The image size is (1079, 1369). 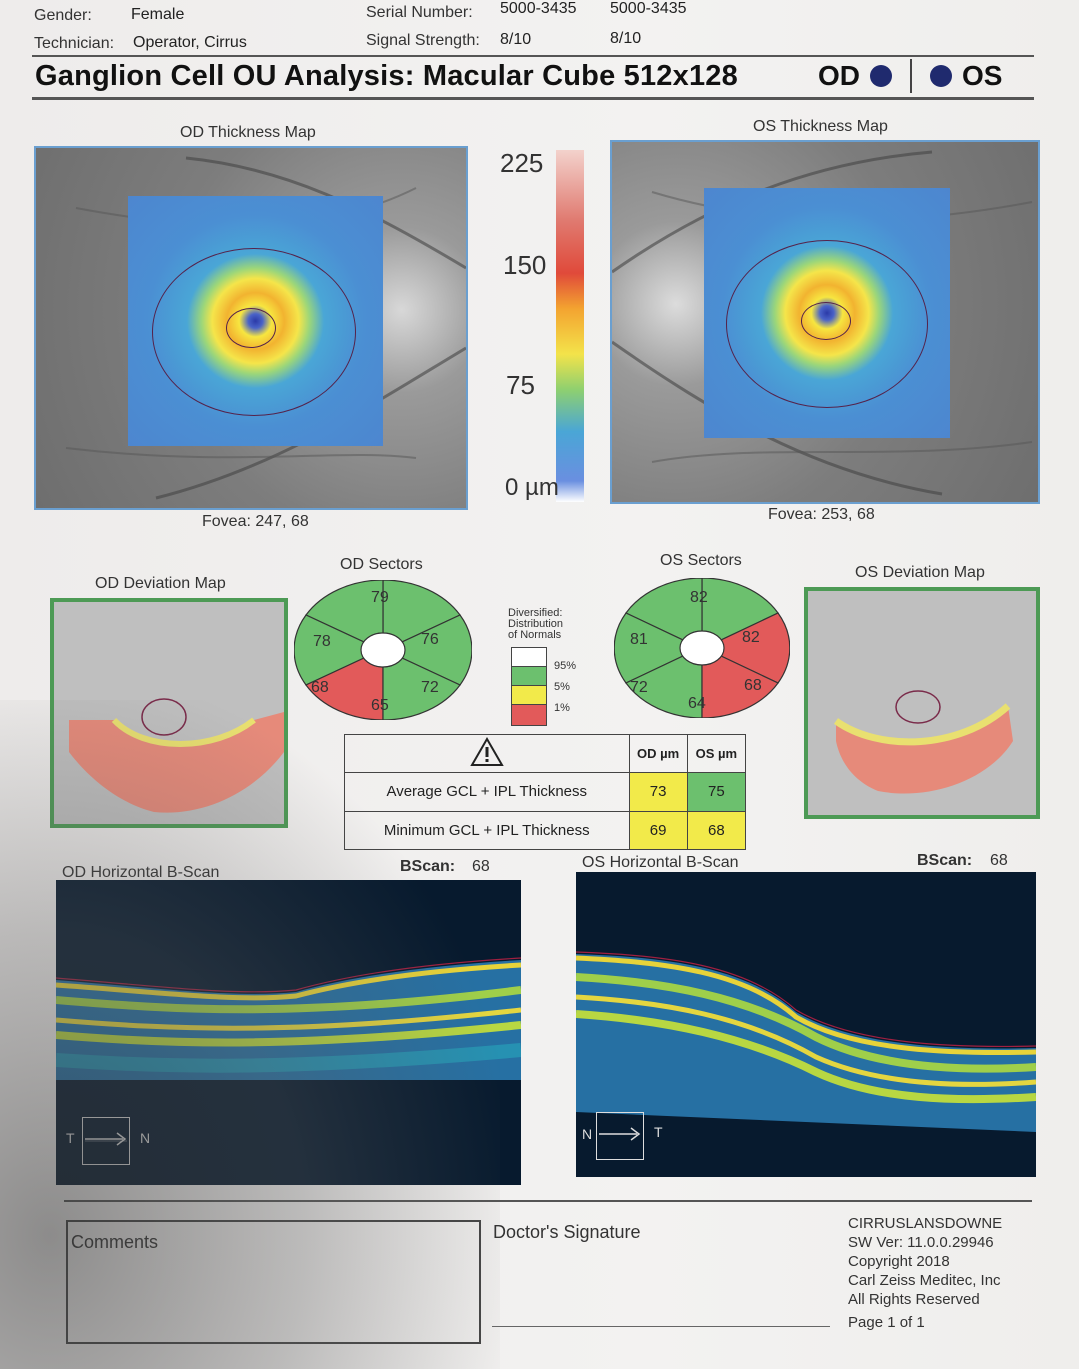 I want to click on col-od-header: OD µm, so click(x=658, y=753).